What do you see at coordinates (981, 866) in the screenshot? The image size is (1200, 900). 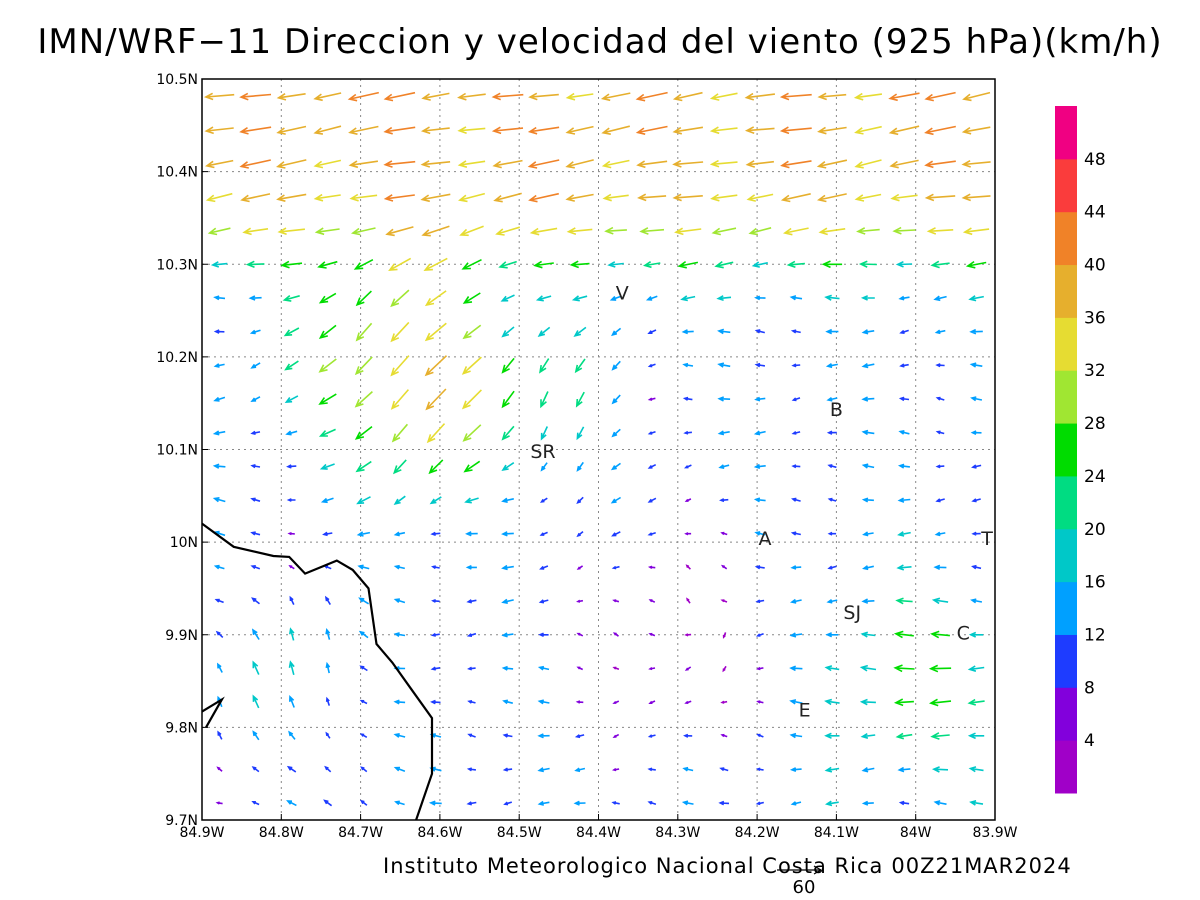 I see `footer-timestamp: 00Z21MAR2024` at bounding box center [981, 866].